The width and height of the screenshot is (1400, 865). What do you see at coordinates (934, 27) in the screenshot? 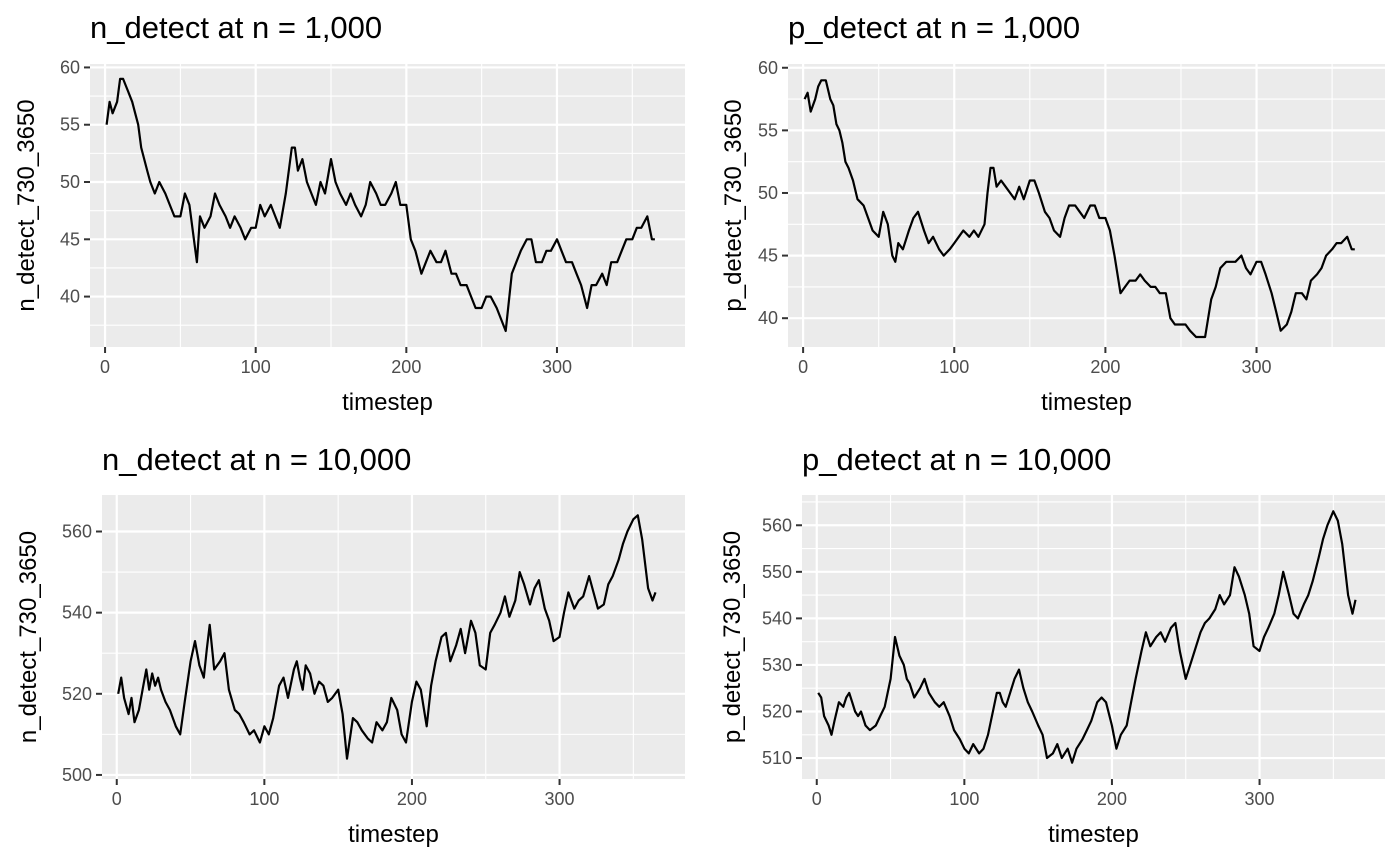
I see `panel-title: p_detect at n = 1,000` at bounding box center [934, 27].